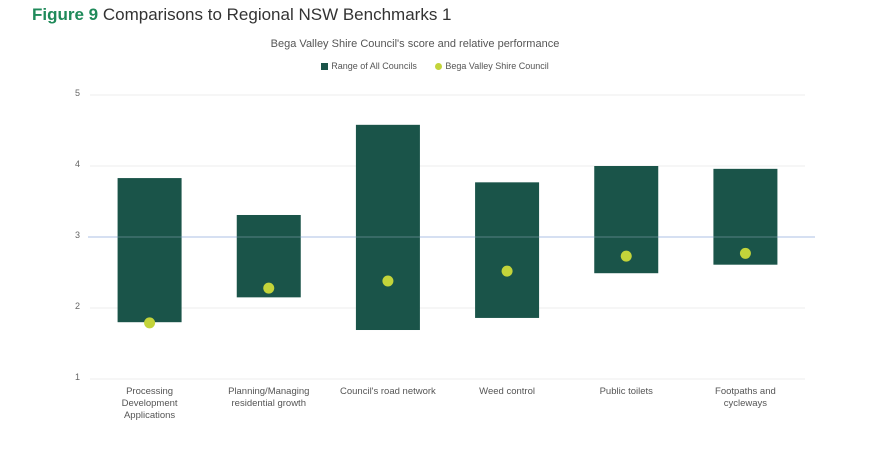  I want to click on y-tick-label: 2, so click(77, 306).